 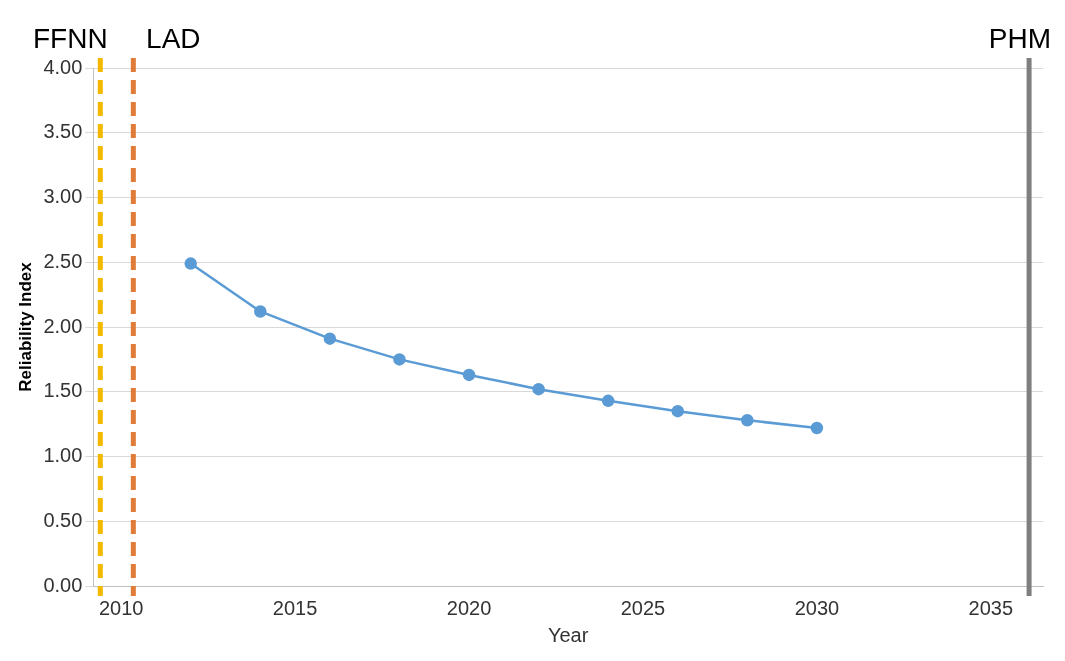 What do you see at coordinates (63, 519) in the screenshot?
I see `y-tick-label: 0.50` at bounding box center [63, 519].